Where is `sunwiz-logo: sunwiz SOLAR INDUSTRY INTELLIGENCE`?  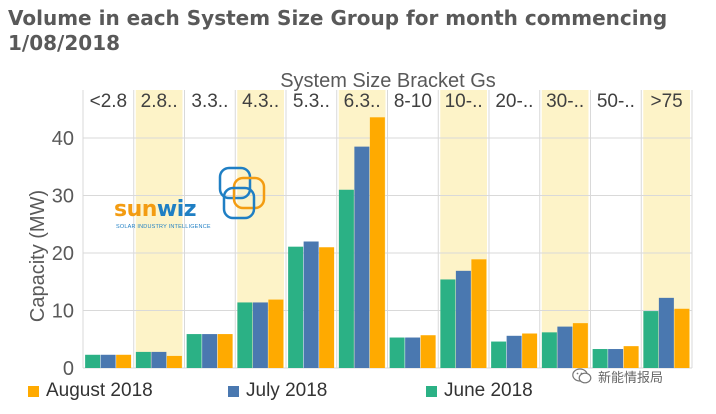 sunwiz-logo: sunwiz SOLAR INDUSTRY INTELLIGENCE is located at coordinates (194, 199).